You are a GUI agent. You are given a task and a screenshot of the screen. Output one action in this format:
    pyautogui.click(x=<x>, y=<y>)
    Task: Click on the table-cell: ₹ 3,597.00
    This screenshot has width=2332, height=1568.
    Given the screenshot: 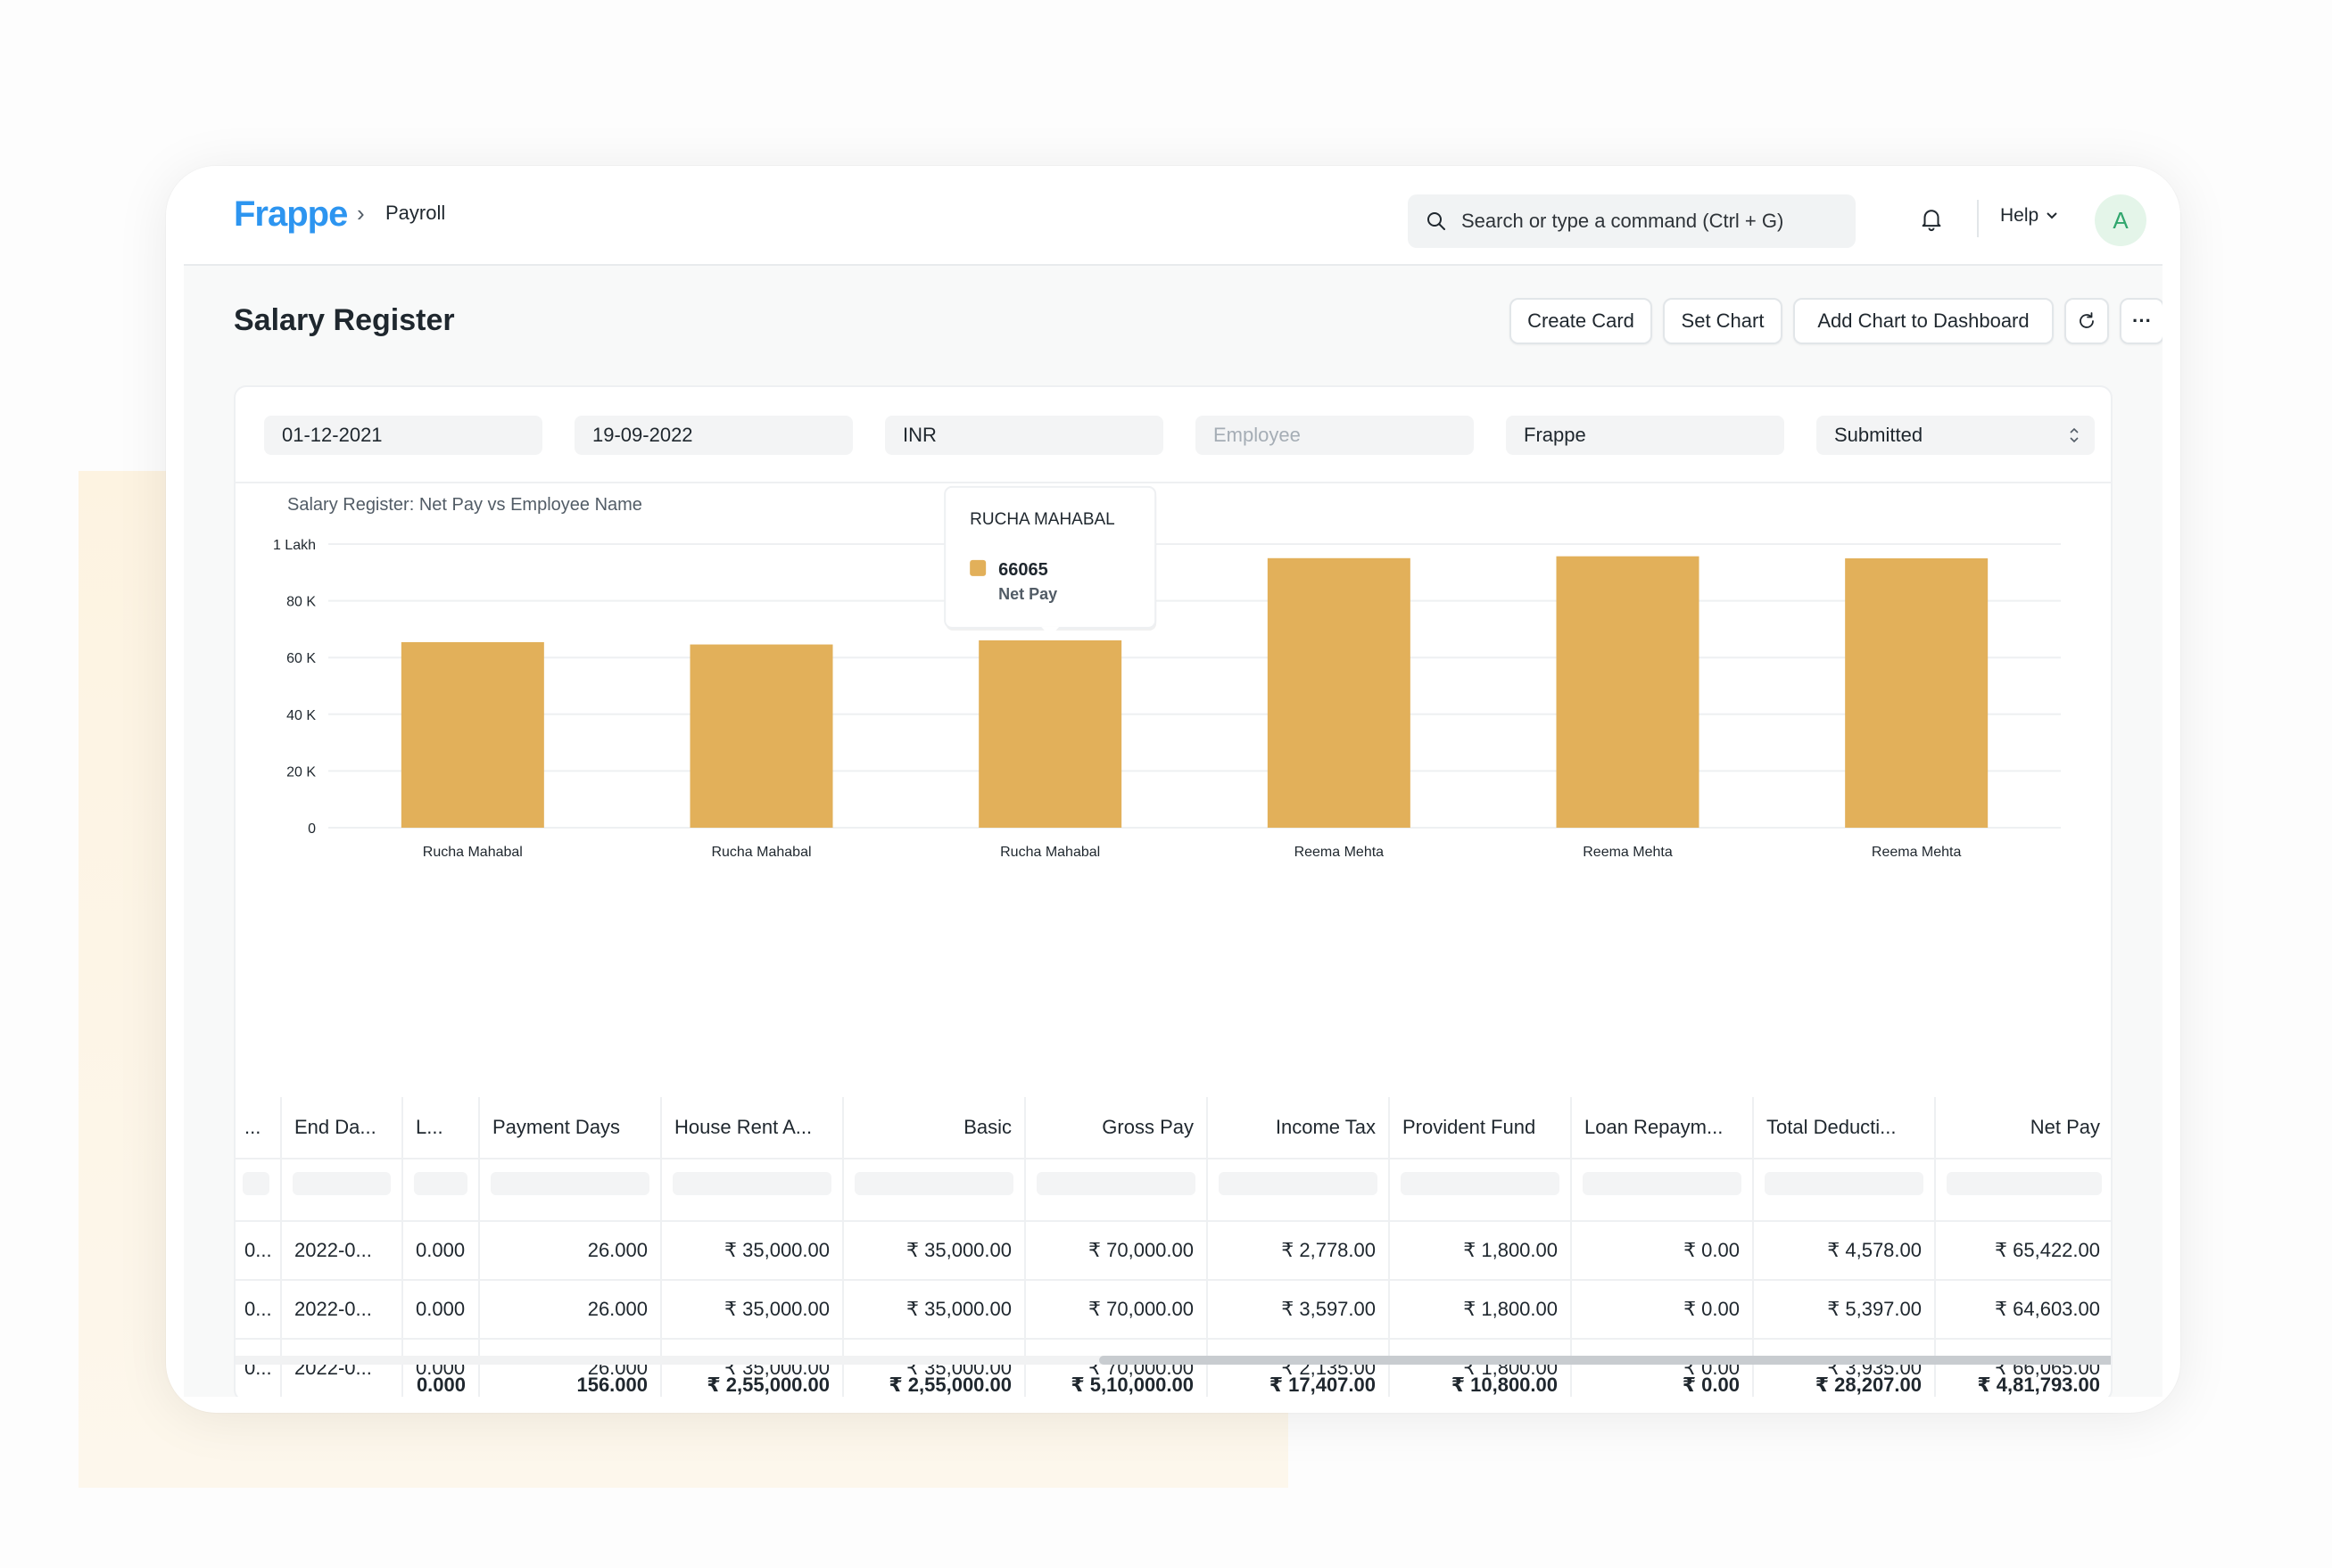 What is the action you would take?
    pyautogui.click(x=1299, y=1309)
    